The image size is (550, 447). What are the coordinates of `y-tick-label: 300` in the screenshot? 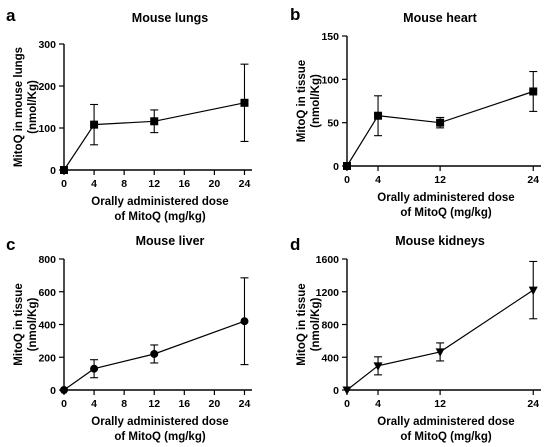 It's located at (47, 45).